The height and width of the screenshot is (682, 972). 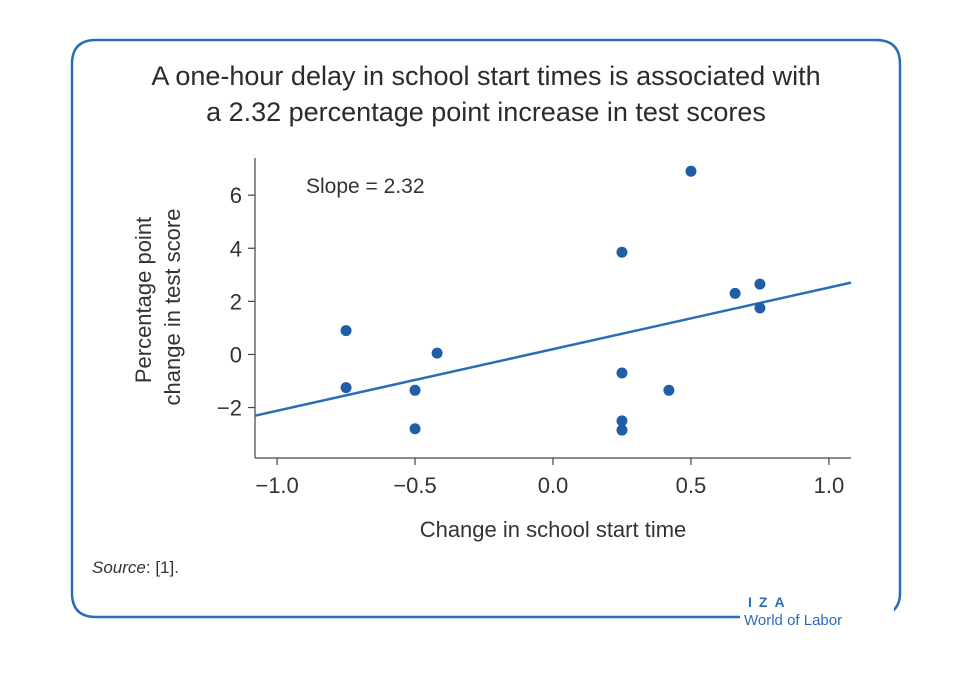 I want to click on source-label: Source, so click(x=119, y=567).